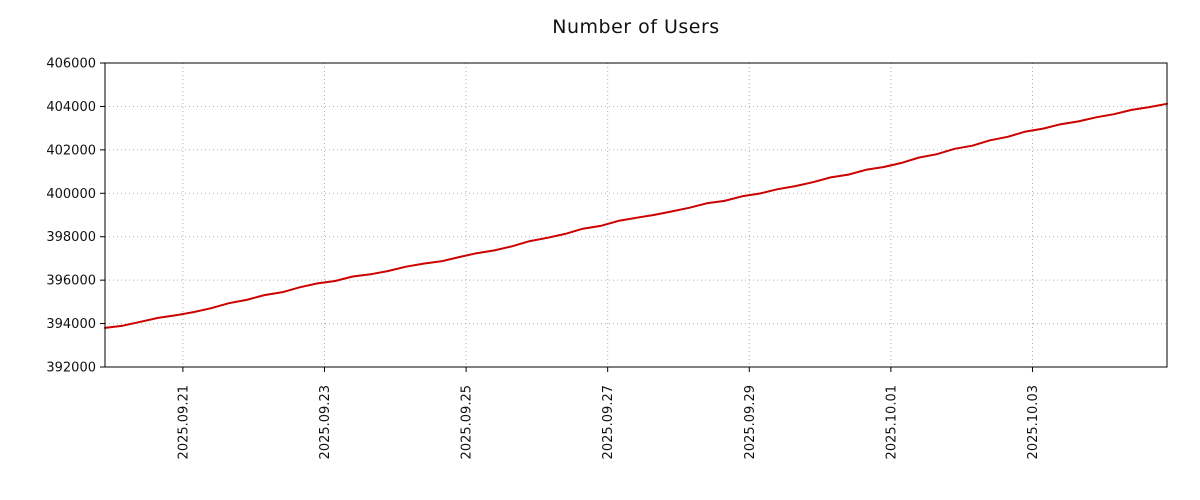  I want to click on y-tick-label: 404000, so click(71, 107).